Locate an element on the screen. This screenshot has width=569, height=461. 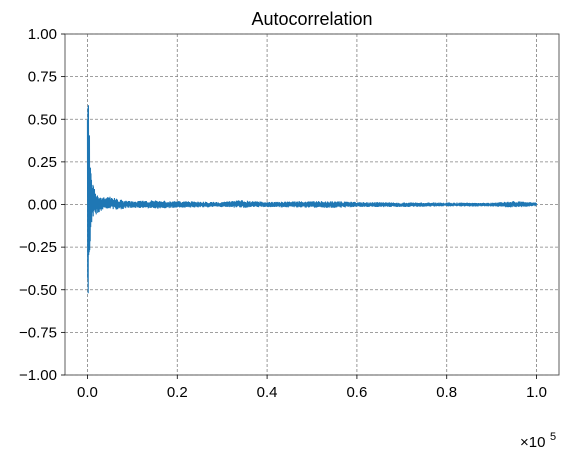
y-tick-label: 0.50 is located at coordinates (42, 119).